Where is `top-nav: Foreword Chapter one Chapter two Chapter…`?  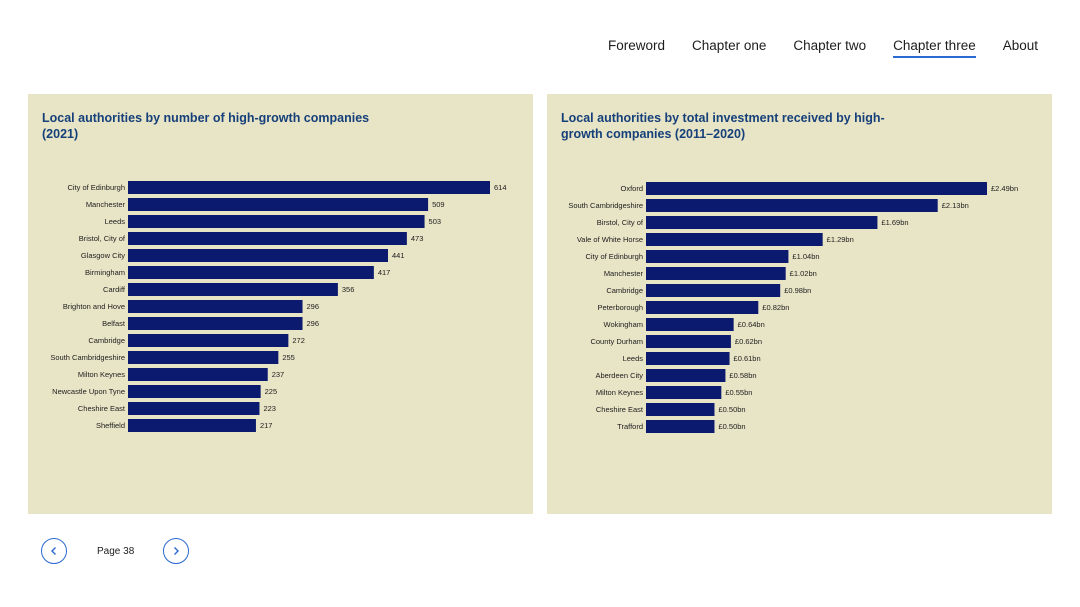
top-nav: Foreword Chapter one Chapter two Chapter… is located at coordinates (809, 48).